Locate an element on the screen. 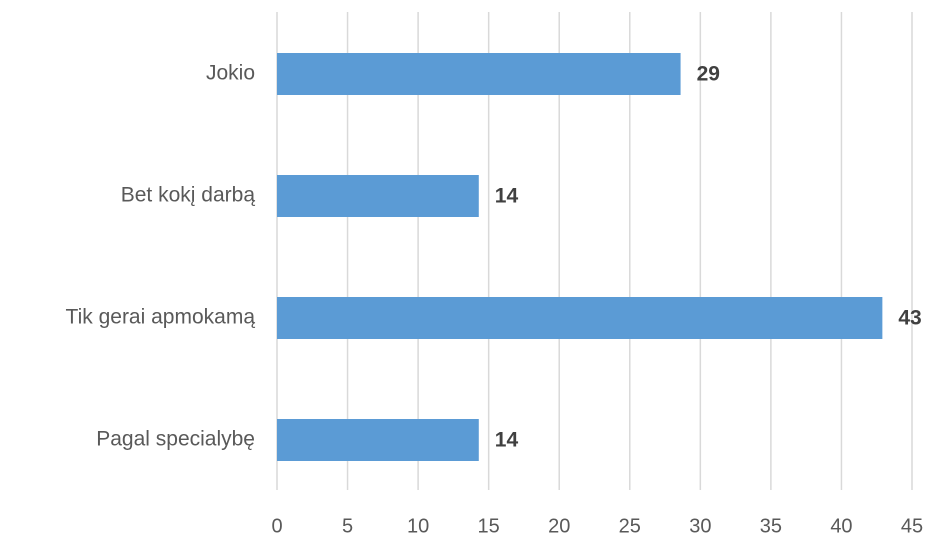  x-tick-label: 30 is located at coordinates (700, 526).